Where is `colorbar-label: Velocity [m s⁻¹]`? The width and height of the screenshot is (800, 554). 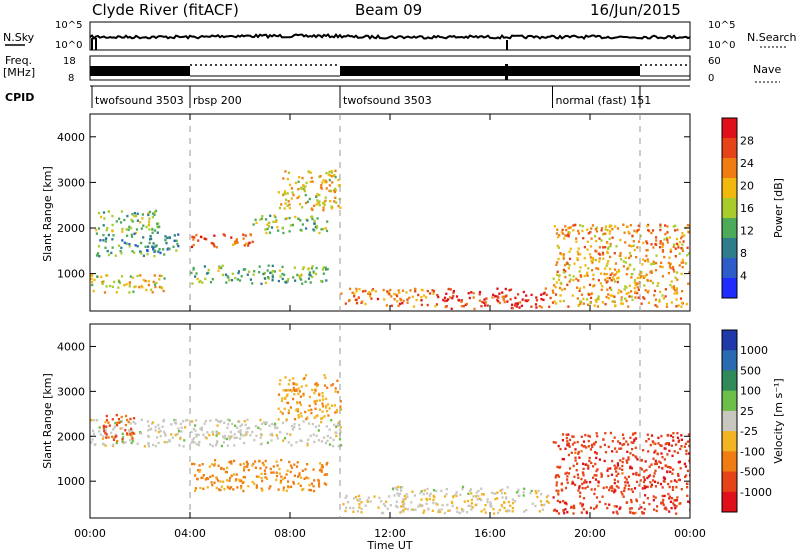 colorbar-label: Velocity [m s⁻¹] is located at coordinates (778, 420).